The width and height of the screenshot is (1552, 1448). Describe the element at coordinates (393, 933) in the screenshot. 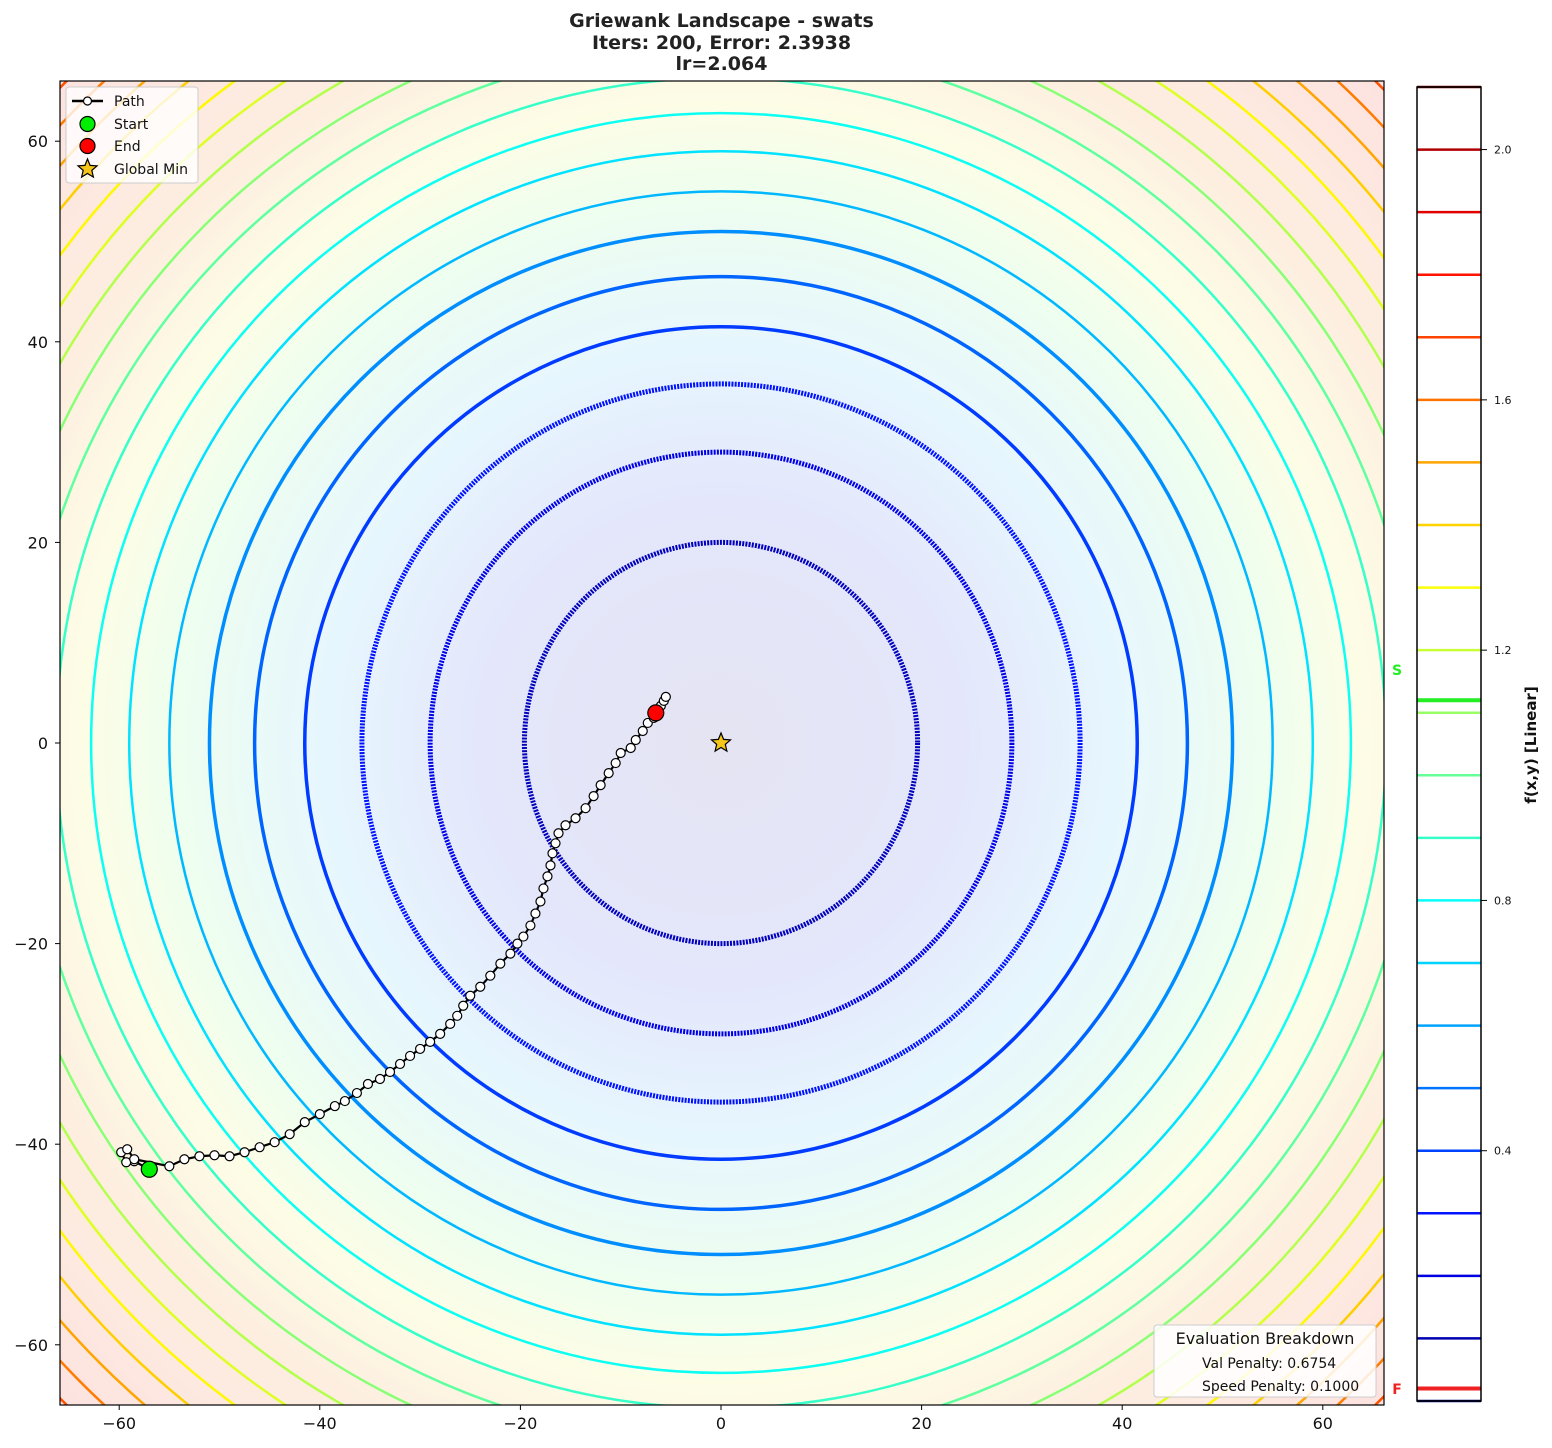

I see `path-line` at that location.